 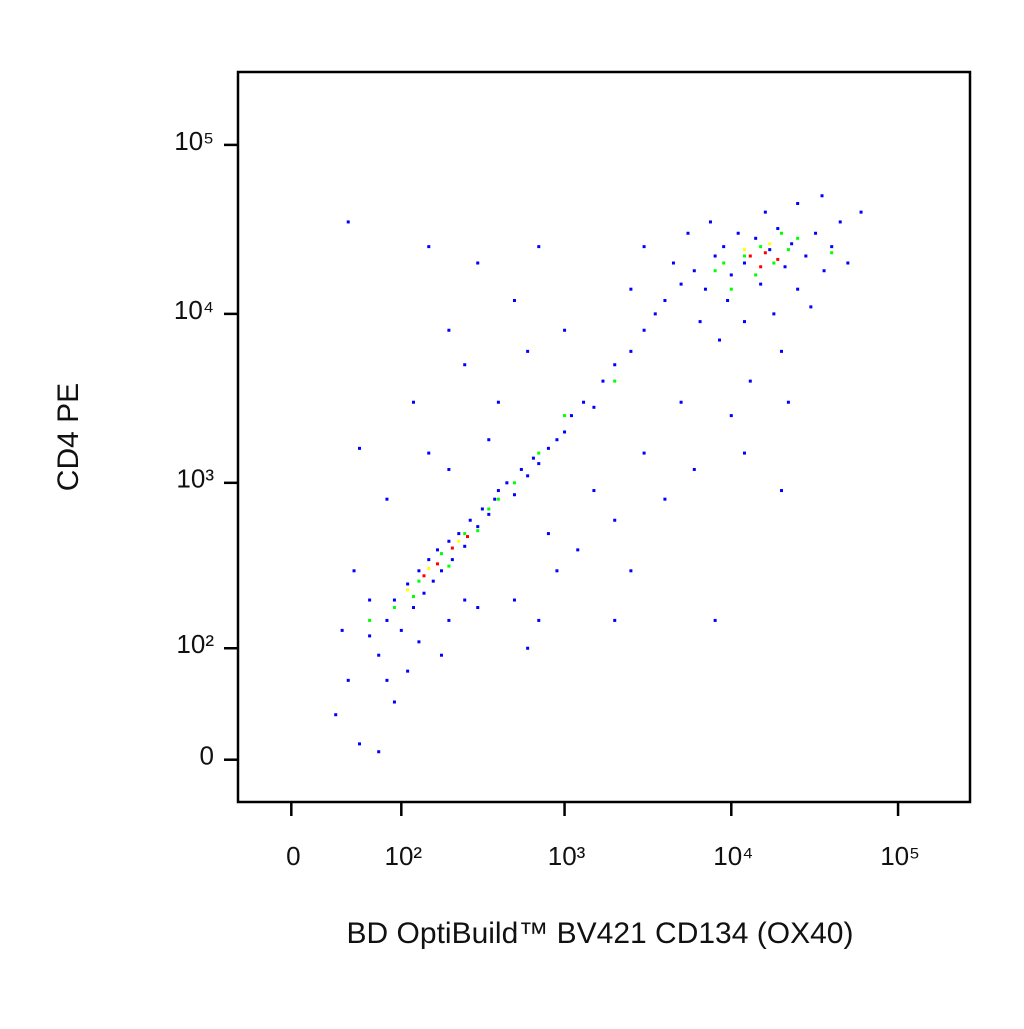 What do you see at coordinates (195, 644) in the screenshot?
I see `y-tick-label: 10²` at bounding box center [195, 644].